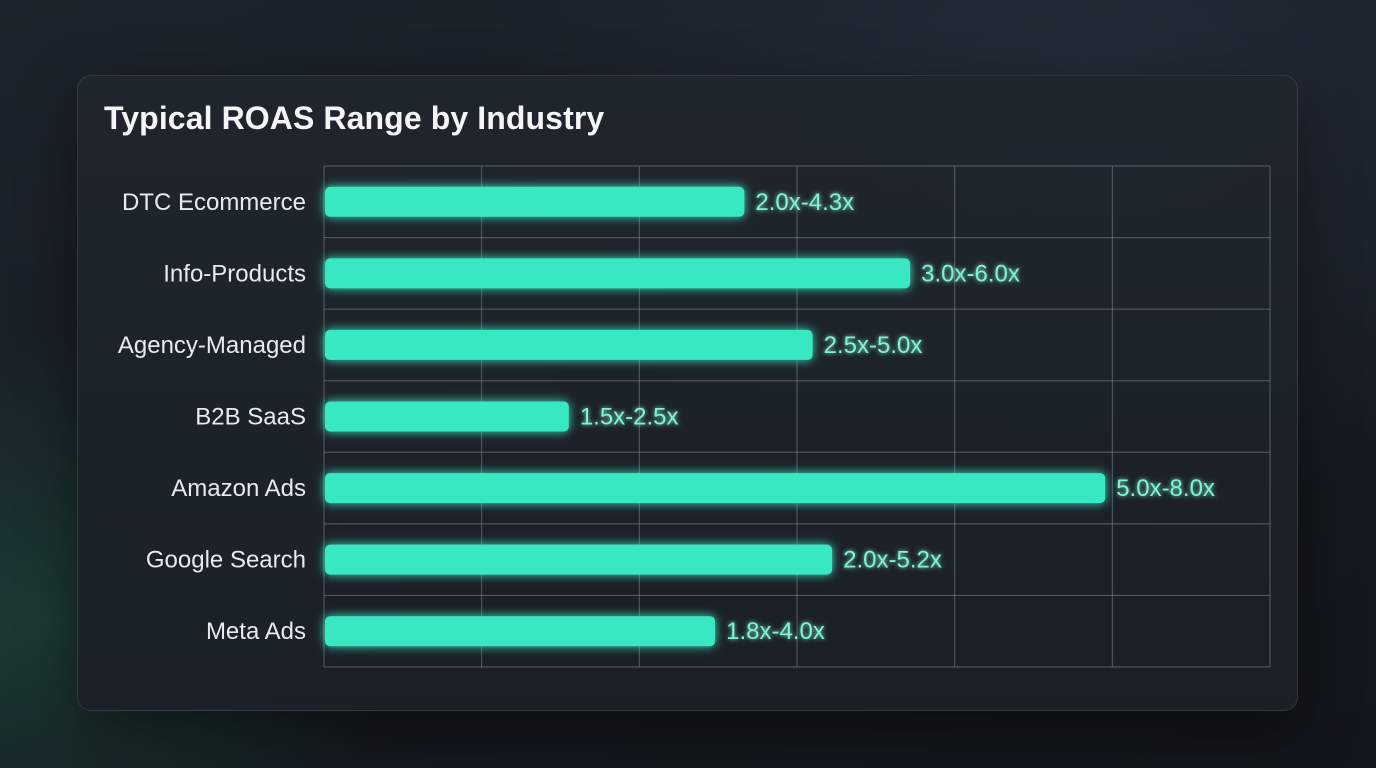 Image resolution: width=1376 pixels, height=768 pixels. Describe the element at coordinates (629, 417) in the screenshot. I see `value-label: 1.5x-2.5x` at that location.